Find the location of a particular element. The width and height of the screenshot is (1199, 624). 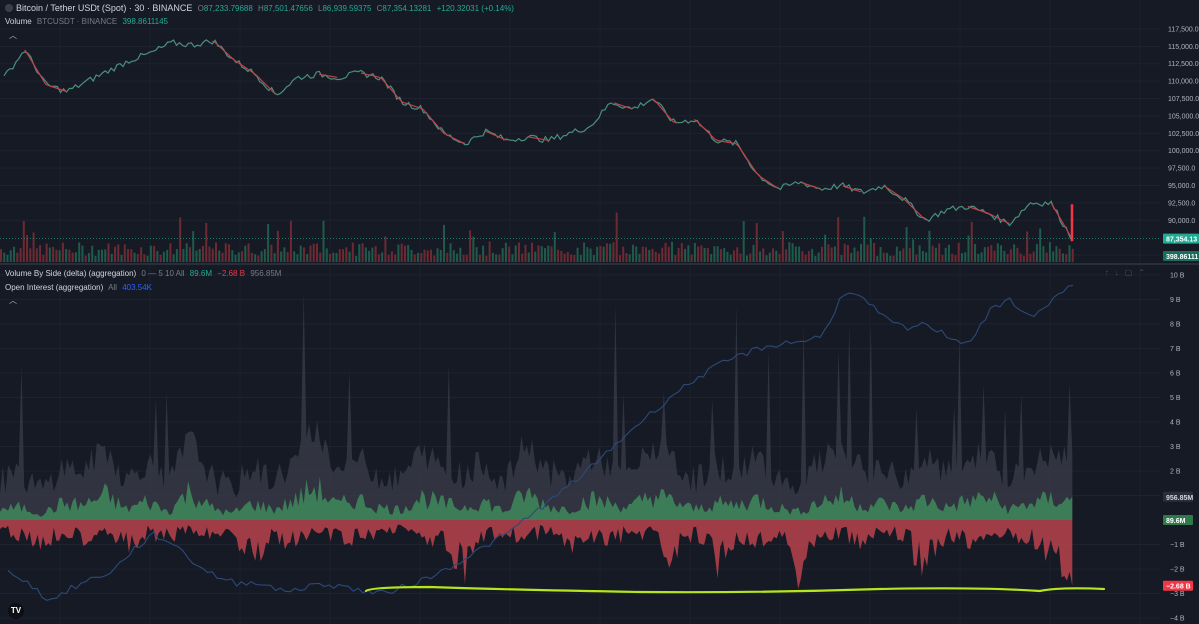

tradingview-logo: TV is located at coordinates (16, 611).